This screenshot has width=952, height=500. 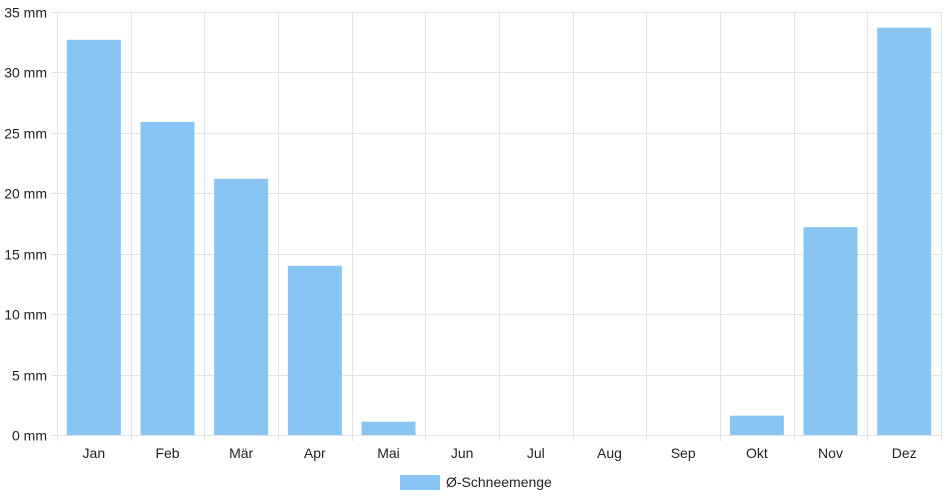 I want to click on x-tick-label: Feb, so click(x=167, y=453).